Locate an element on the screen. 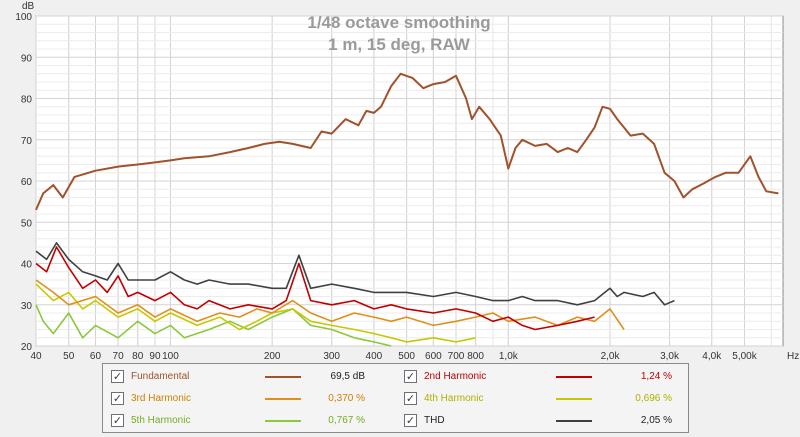  2nd-harmonic-checkbox: ✓ is located at coordinates (410, 376).